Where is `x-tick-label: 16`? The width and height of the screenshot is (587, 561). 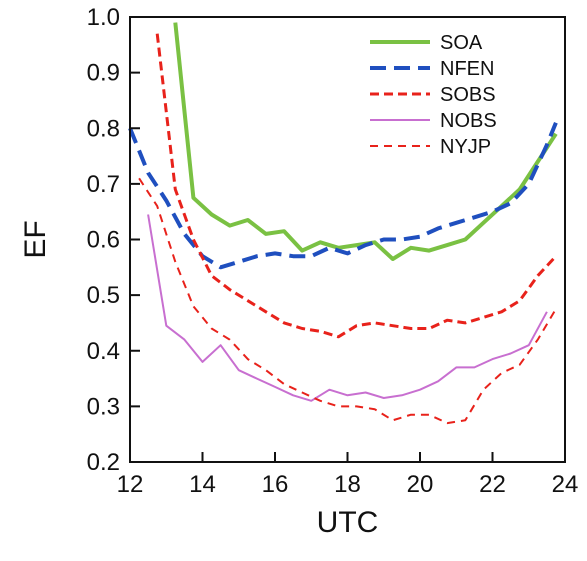
x-tick-label: 16 is located at coordinates (275, 484).